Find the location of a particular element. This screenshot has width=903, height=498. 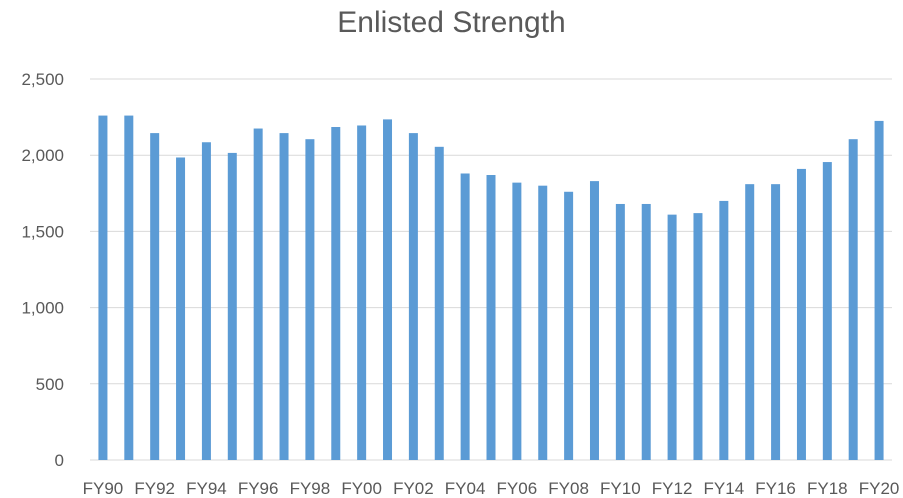

y-tick-label: 500 is located at coordinates (50, 384).